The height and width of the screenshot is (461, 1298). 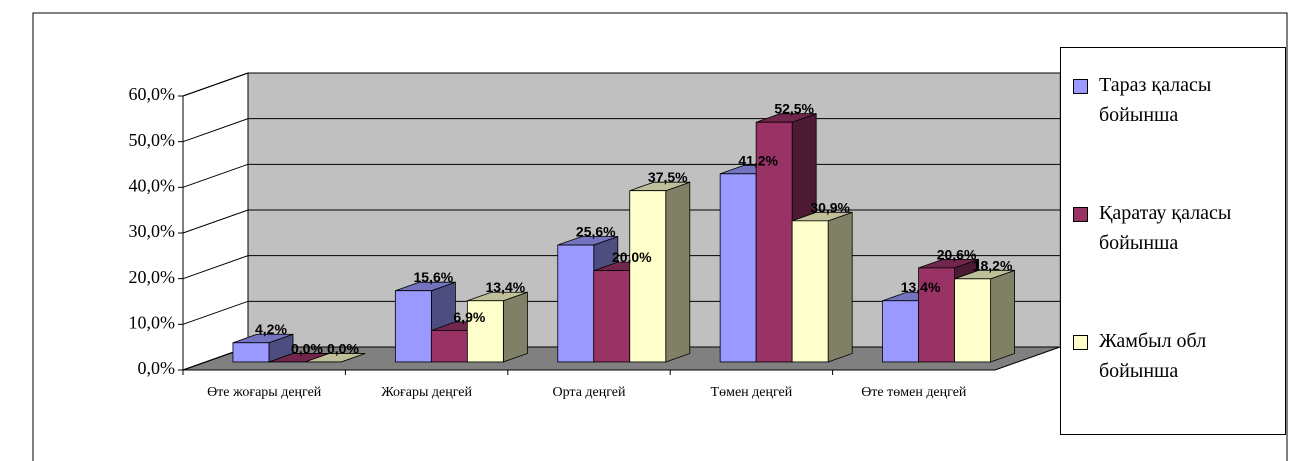 I want to click on x-tick-label: Өте жоғары деңгей, so click(x=264, y=392).